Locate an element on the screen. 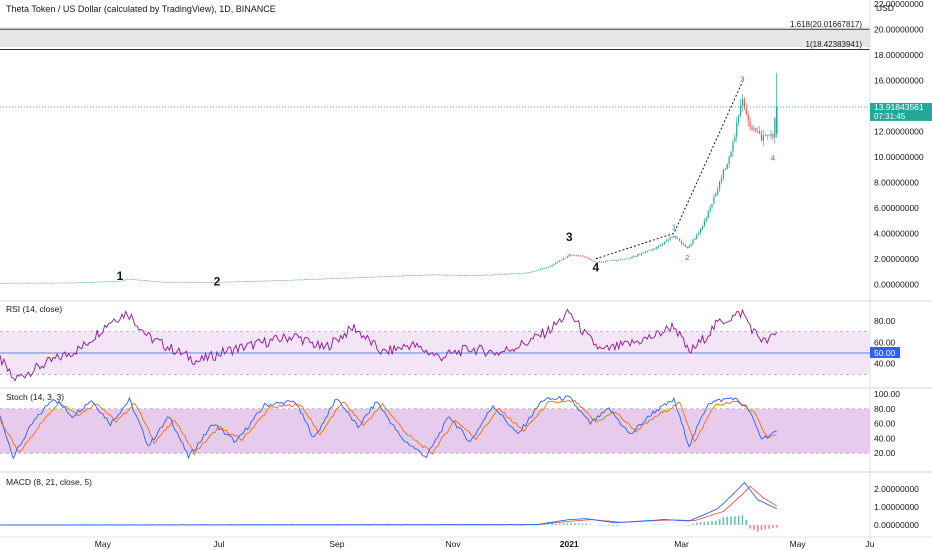  price-tick-label: 12.00000000 is located at coordinates (899, 131).